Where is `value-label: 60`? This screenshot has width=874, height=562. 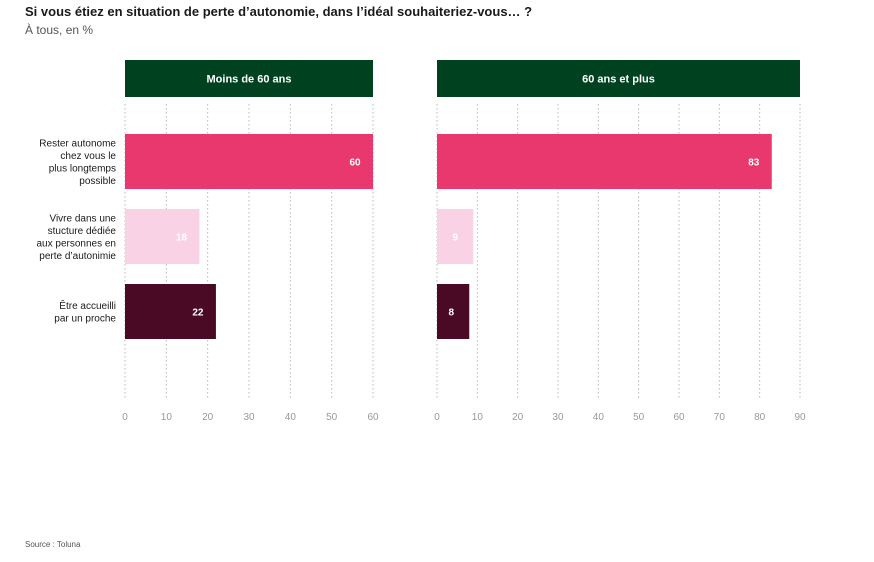
value-label: 60 is located at coordinates (355, 163).